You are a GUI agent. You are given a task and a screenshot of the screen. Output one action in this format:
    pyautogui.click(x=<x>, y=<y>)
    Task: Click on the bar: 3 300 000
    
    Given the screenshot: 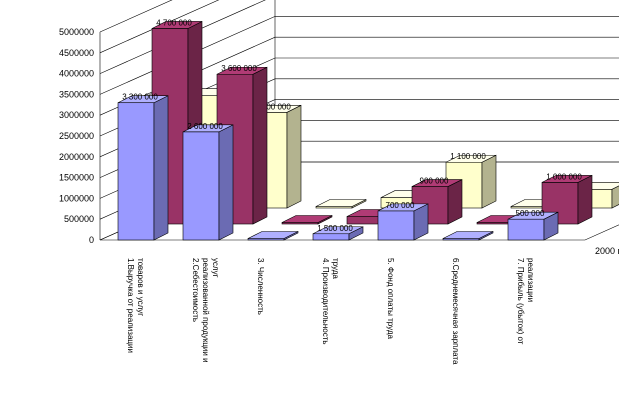 What is the action you would take?
    pyautogui.click(x=143, y=167)
    